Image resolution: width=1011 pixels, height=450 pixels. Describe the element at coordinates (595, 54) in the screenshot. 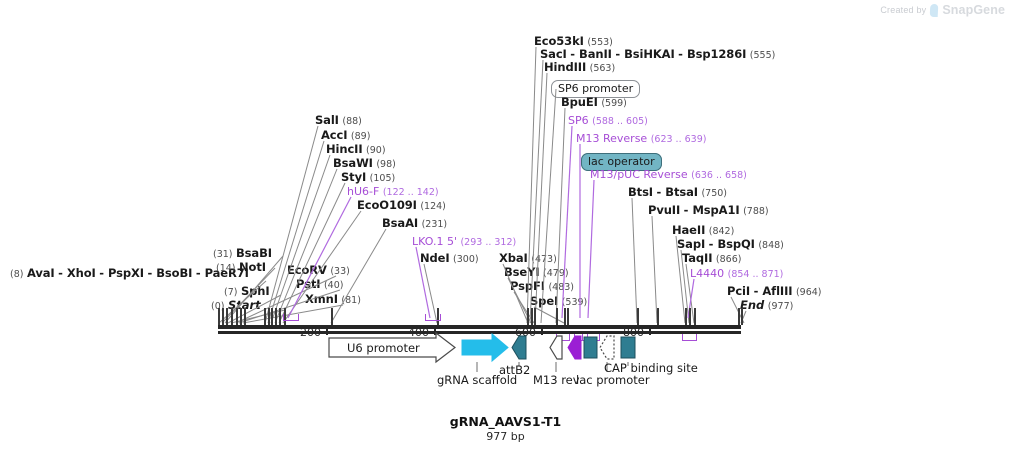

I see `enzyme-name: BanII` at that location.